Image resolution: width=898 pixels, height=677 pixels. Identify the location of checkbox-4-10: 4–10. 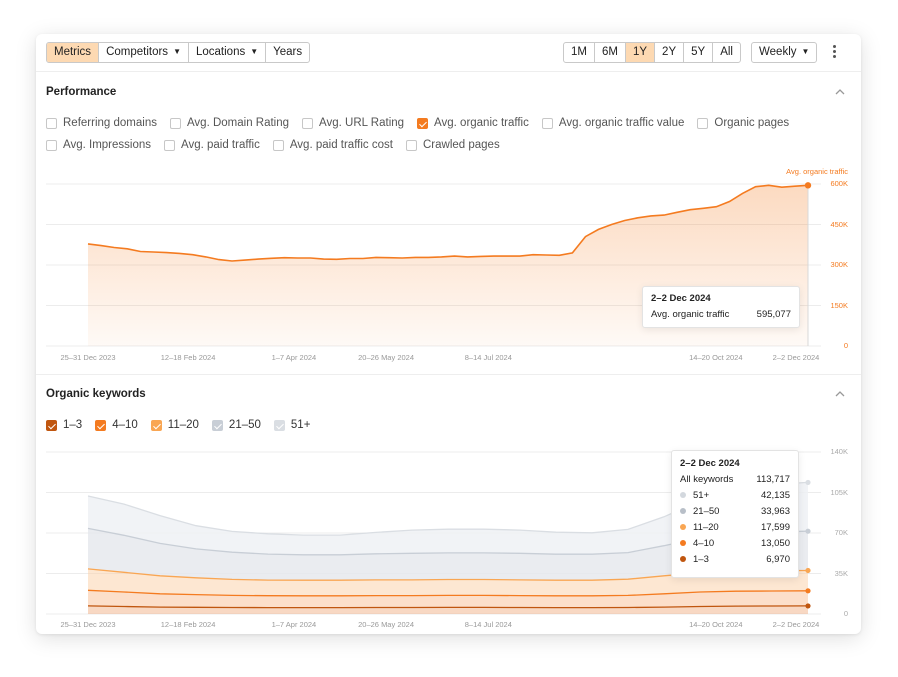
(116, 425).